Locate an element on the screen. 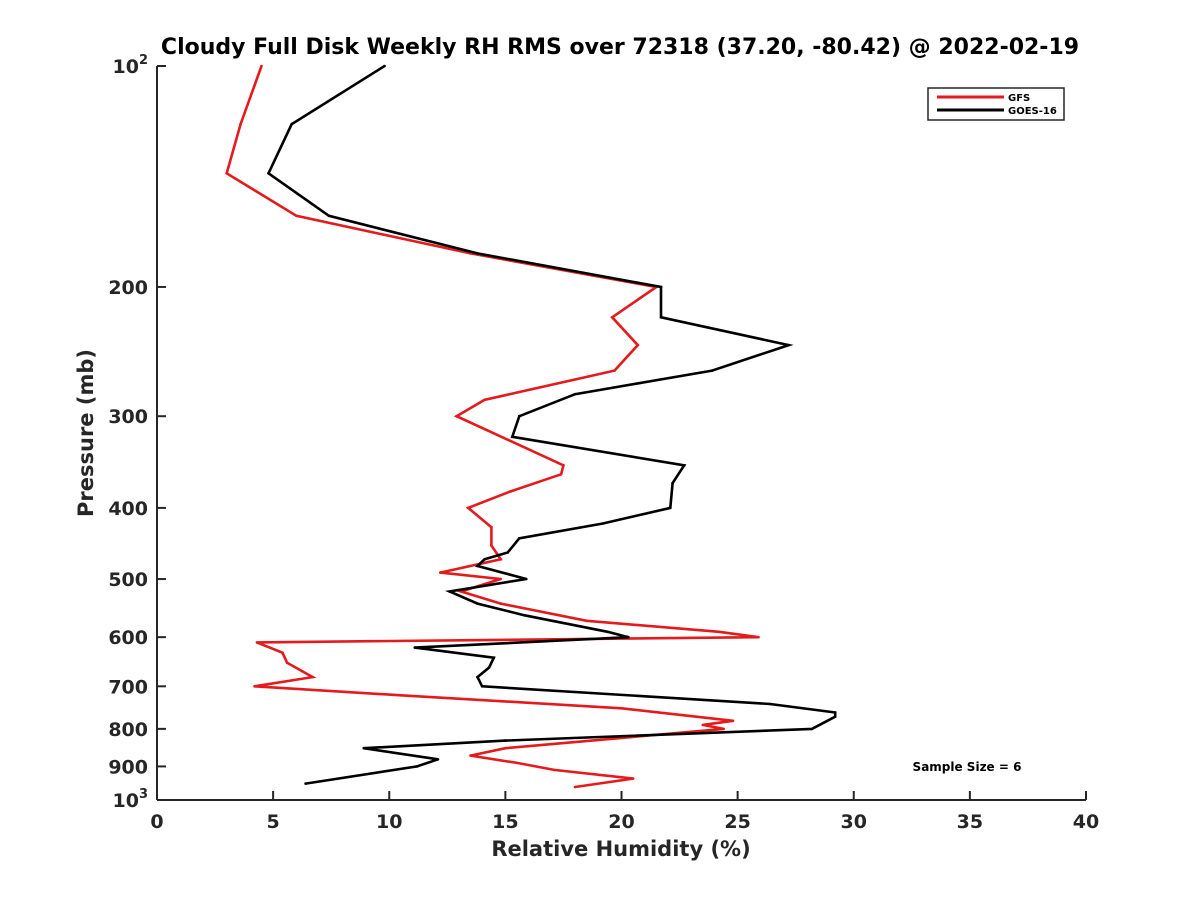 The width and height of the screenshot is (1200, 900). legend-box is located at coordinates (996, 104).